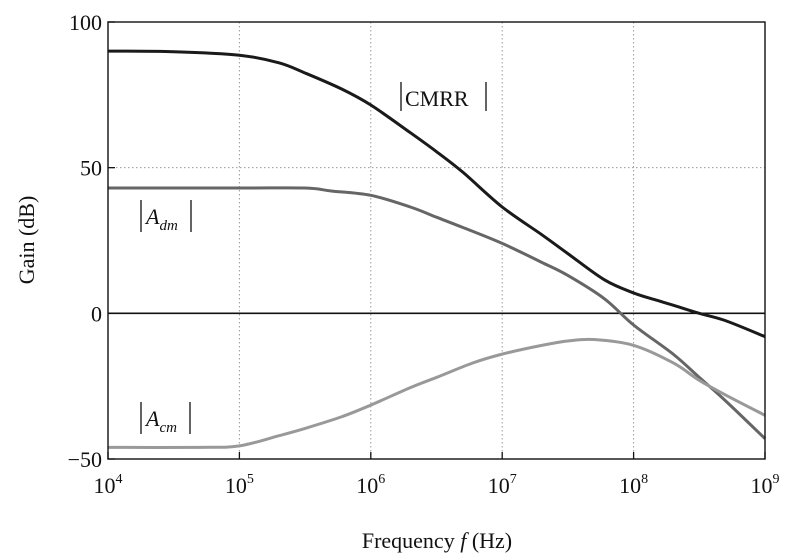  I want to click on adm-curve-label: Adm, so click(166, 217).